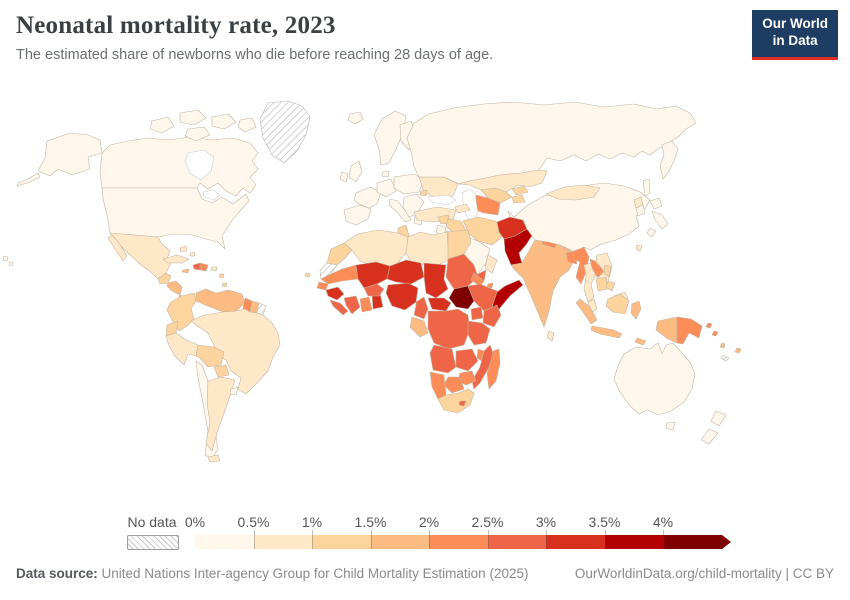  What do you see at coordinates (373, 275) in the screenshot?
I see `country-mali` at bounding box center [373, 275].